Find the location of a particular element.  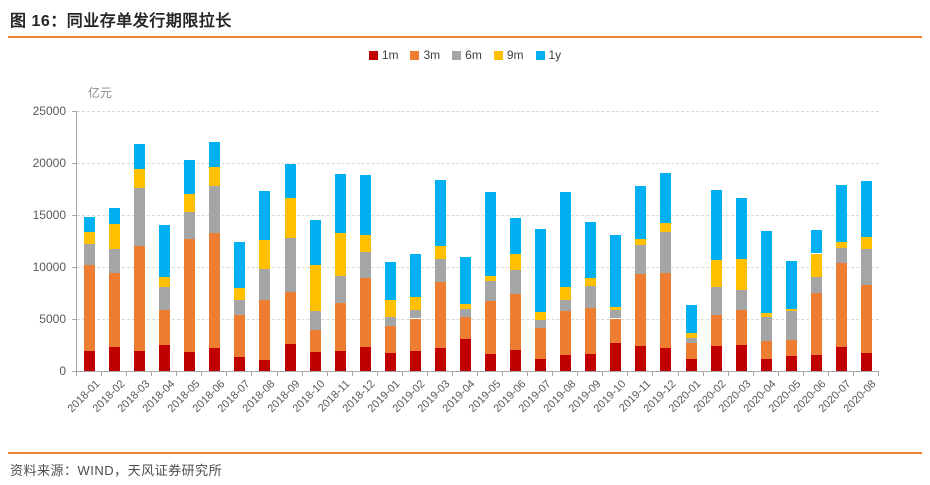

legend-swatch-1y is located at coordinates (540, 55).